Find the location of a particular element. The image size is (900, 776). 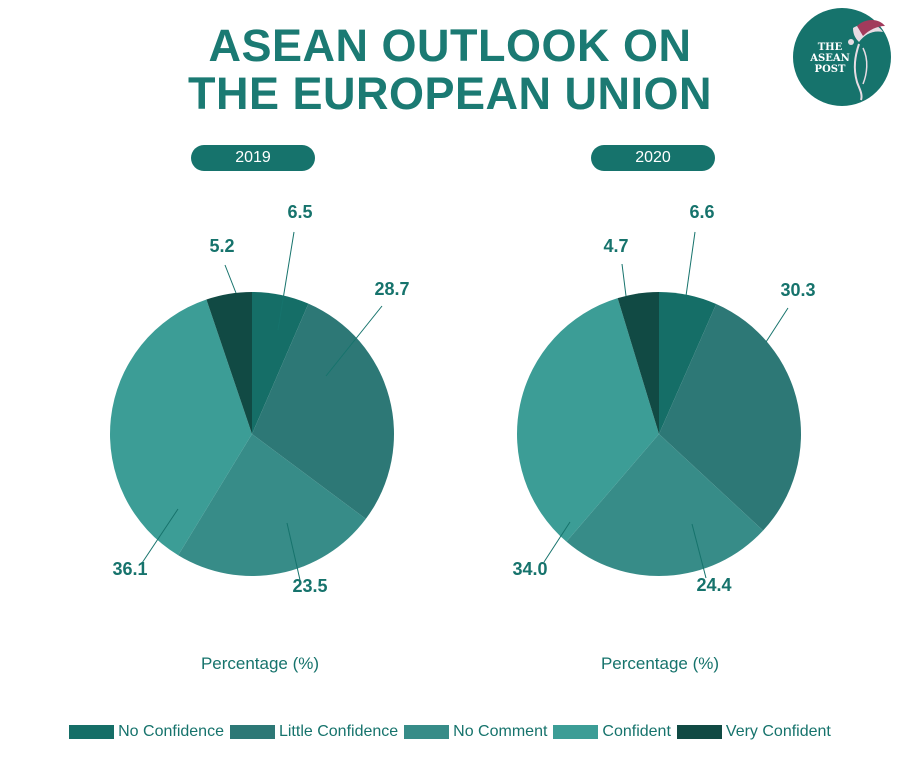

title-line-2: THE EUROPEAN UNION is located at coordinates (450, 93).